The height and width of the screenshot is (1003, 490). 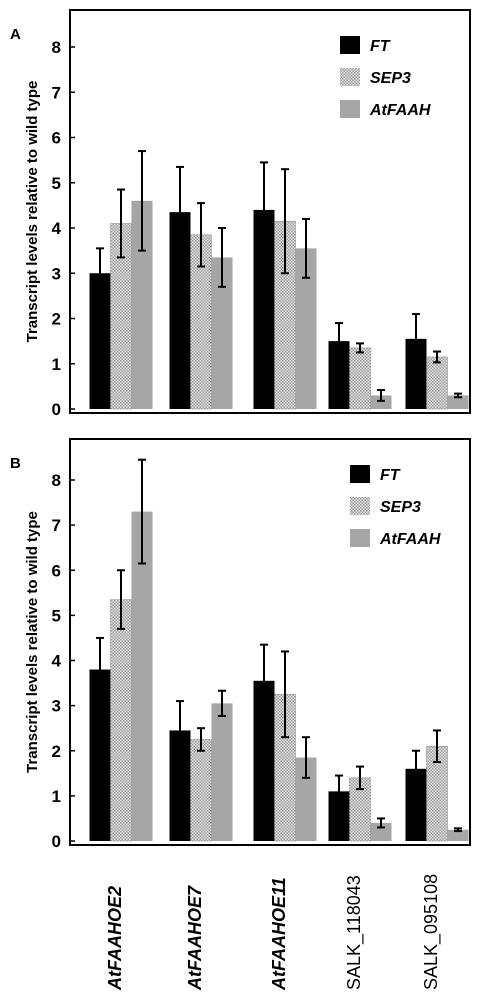 What do you see at coordinates (15, 463) in the screenshot?
I see `panel-letter: B` at bounding box center [15, 463].